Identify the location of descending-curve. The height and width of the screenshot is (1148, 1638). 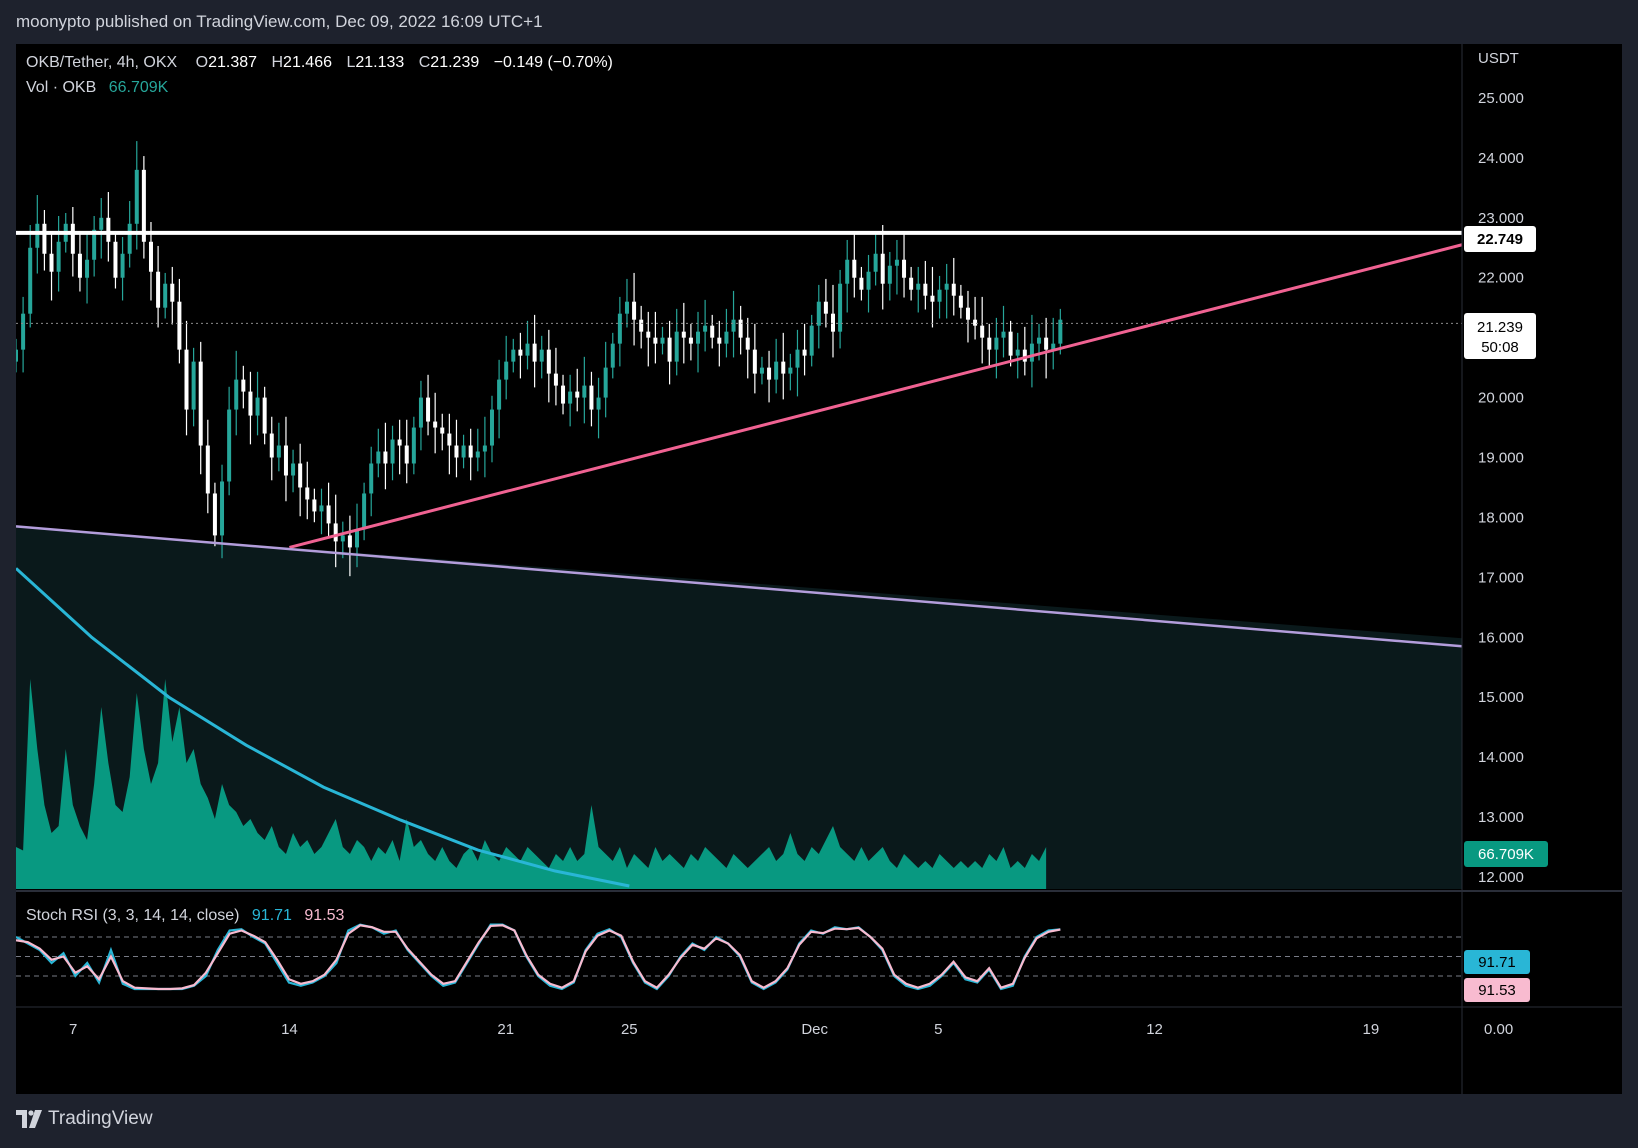
(322, 727).